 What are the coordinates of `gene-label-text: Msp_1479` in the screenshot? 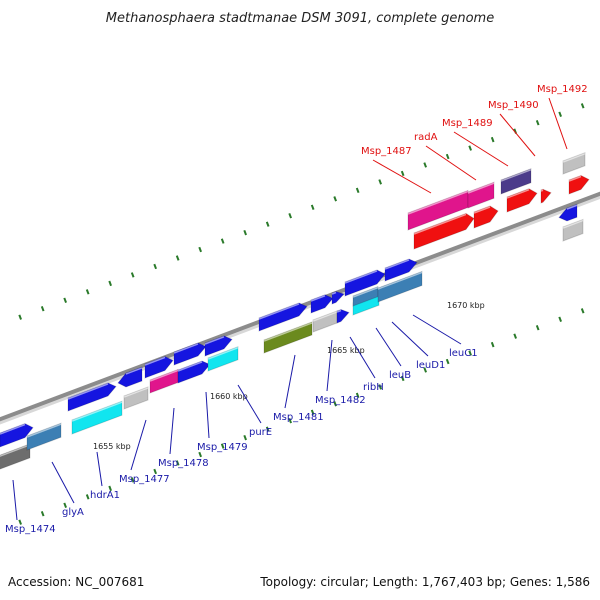 It's located at (222, 447).